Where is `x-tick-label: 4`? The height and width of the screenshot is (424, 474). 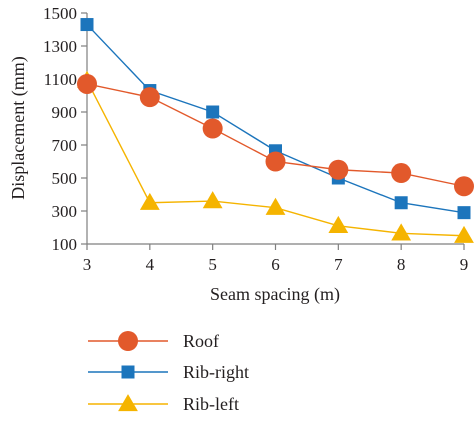 x-tick-label: 4 is located at coordinates (150, 264).